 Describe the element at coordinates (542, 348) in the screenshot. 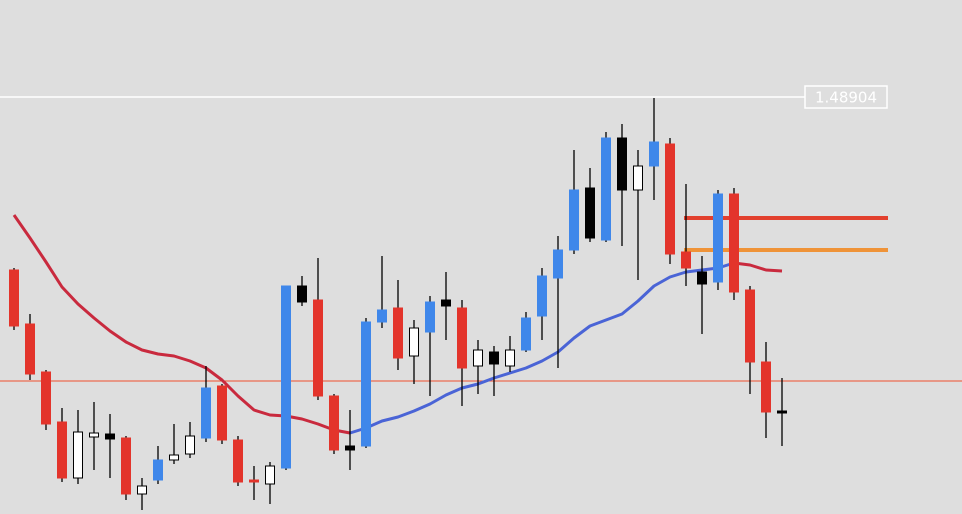

I see `moving-average` at that location.